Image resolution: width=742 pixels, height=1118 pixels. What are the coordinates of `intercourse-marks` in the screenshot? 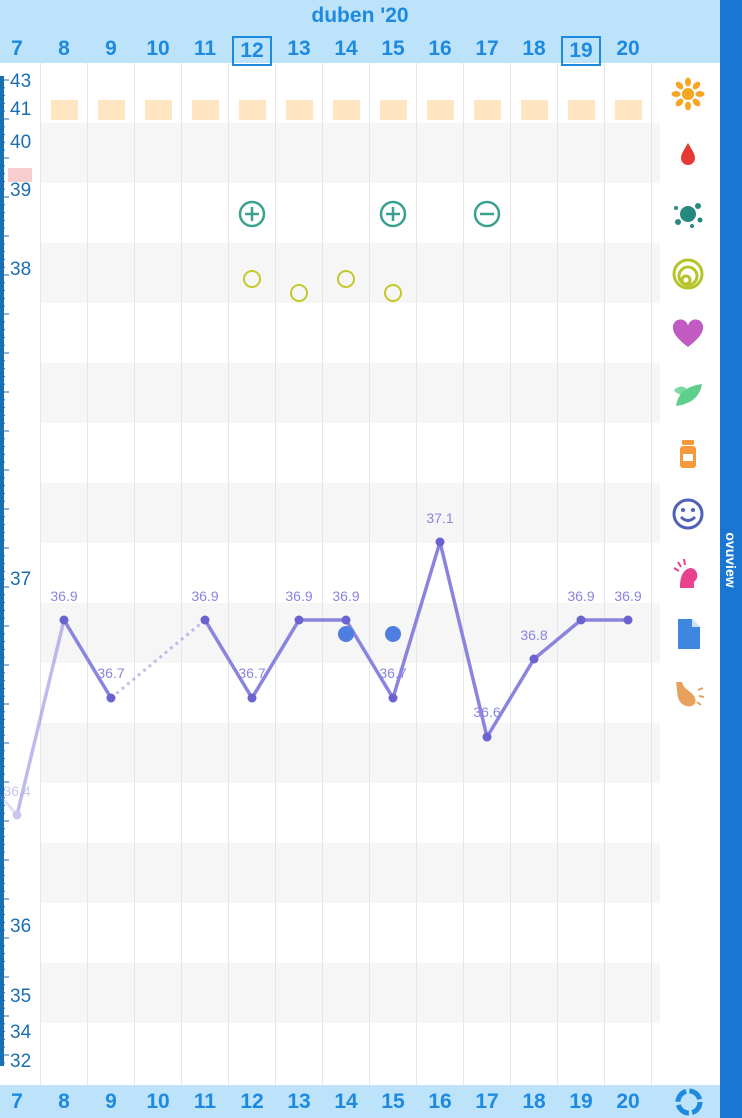 It's located at (369, 634).